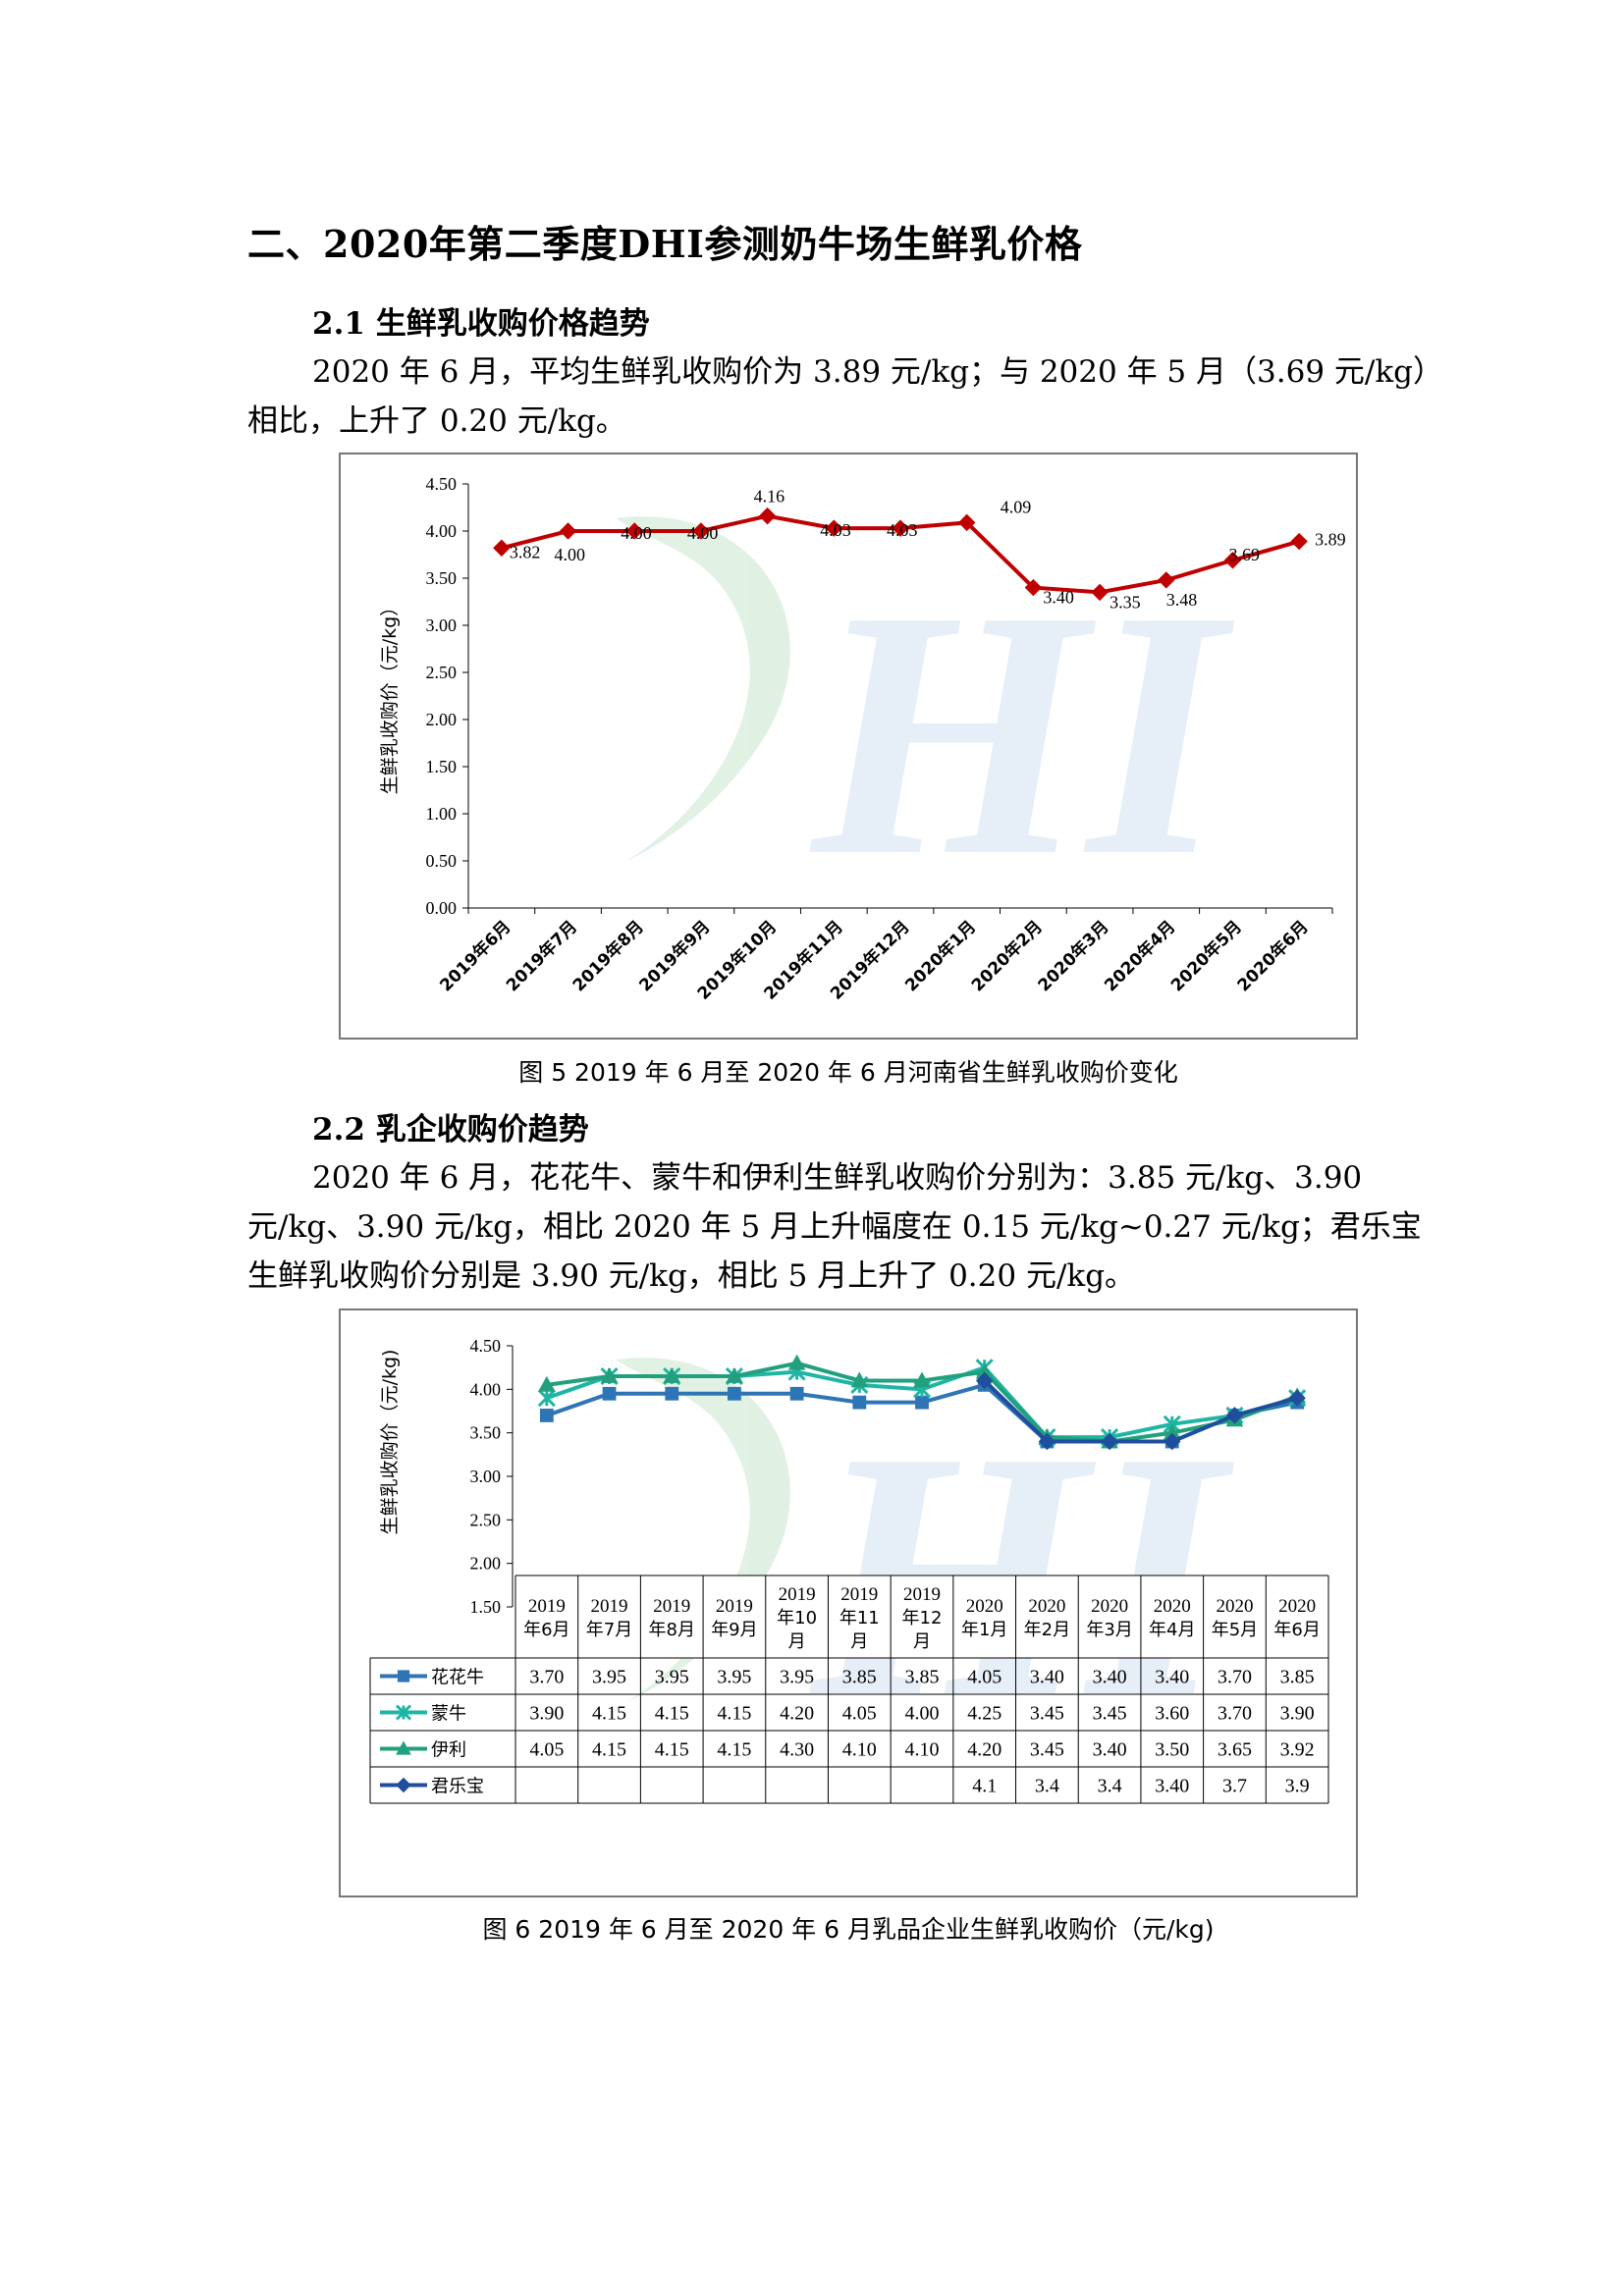  Describe the element at coordinates (525, 551) in the screenshot. I see `data-label: 3.82` at that location.